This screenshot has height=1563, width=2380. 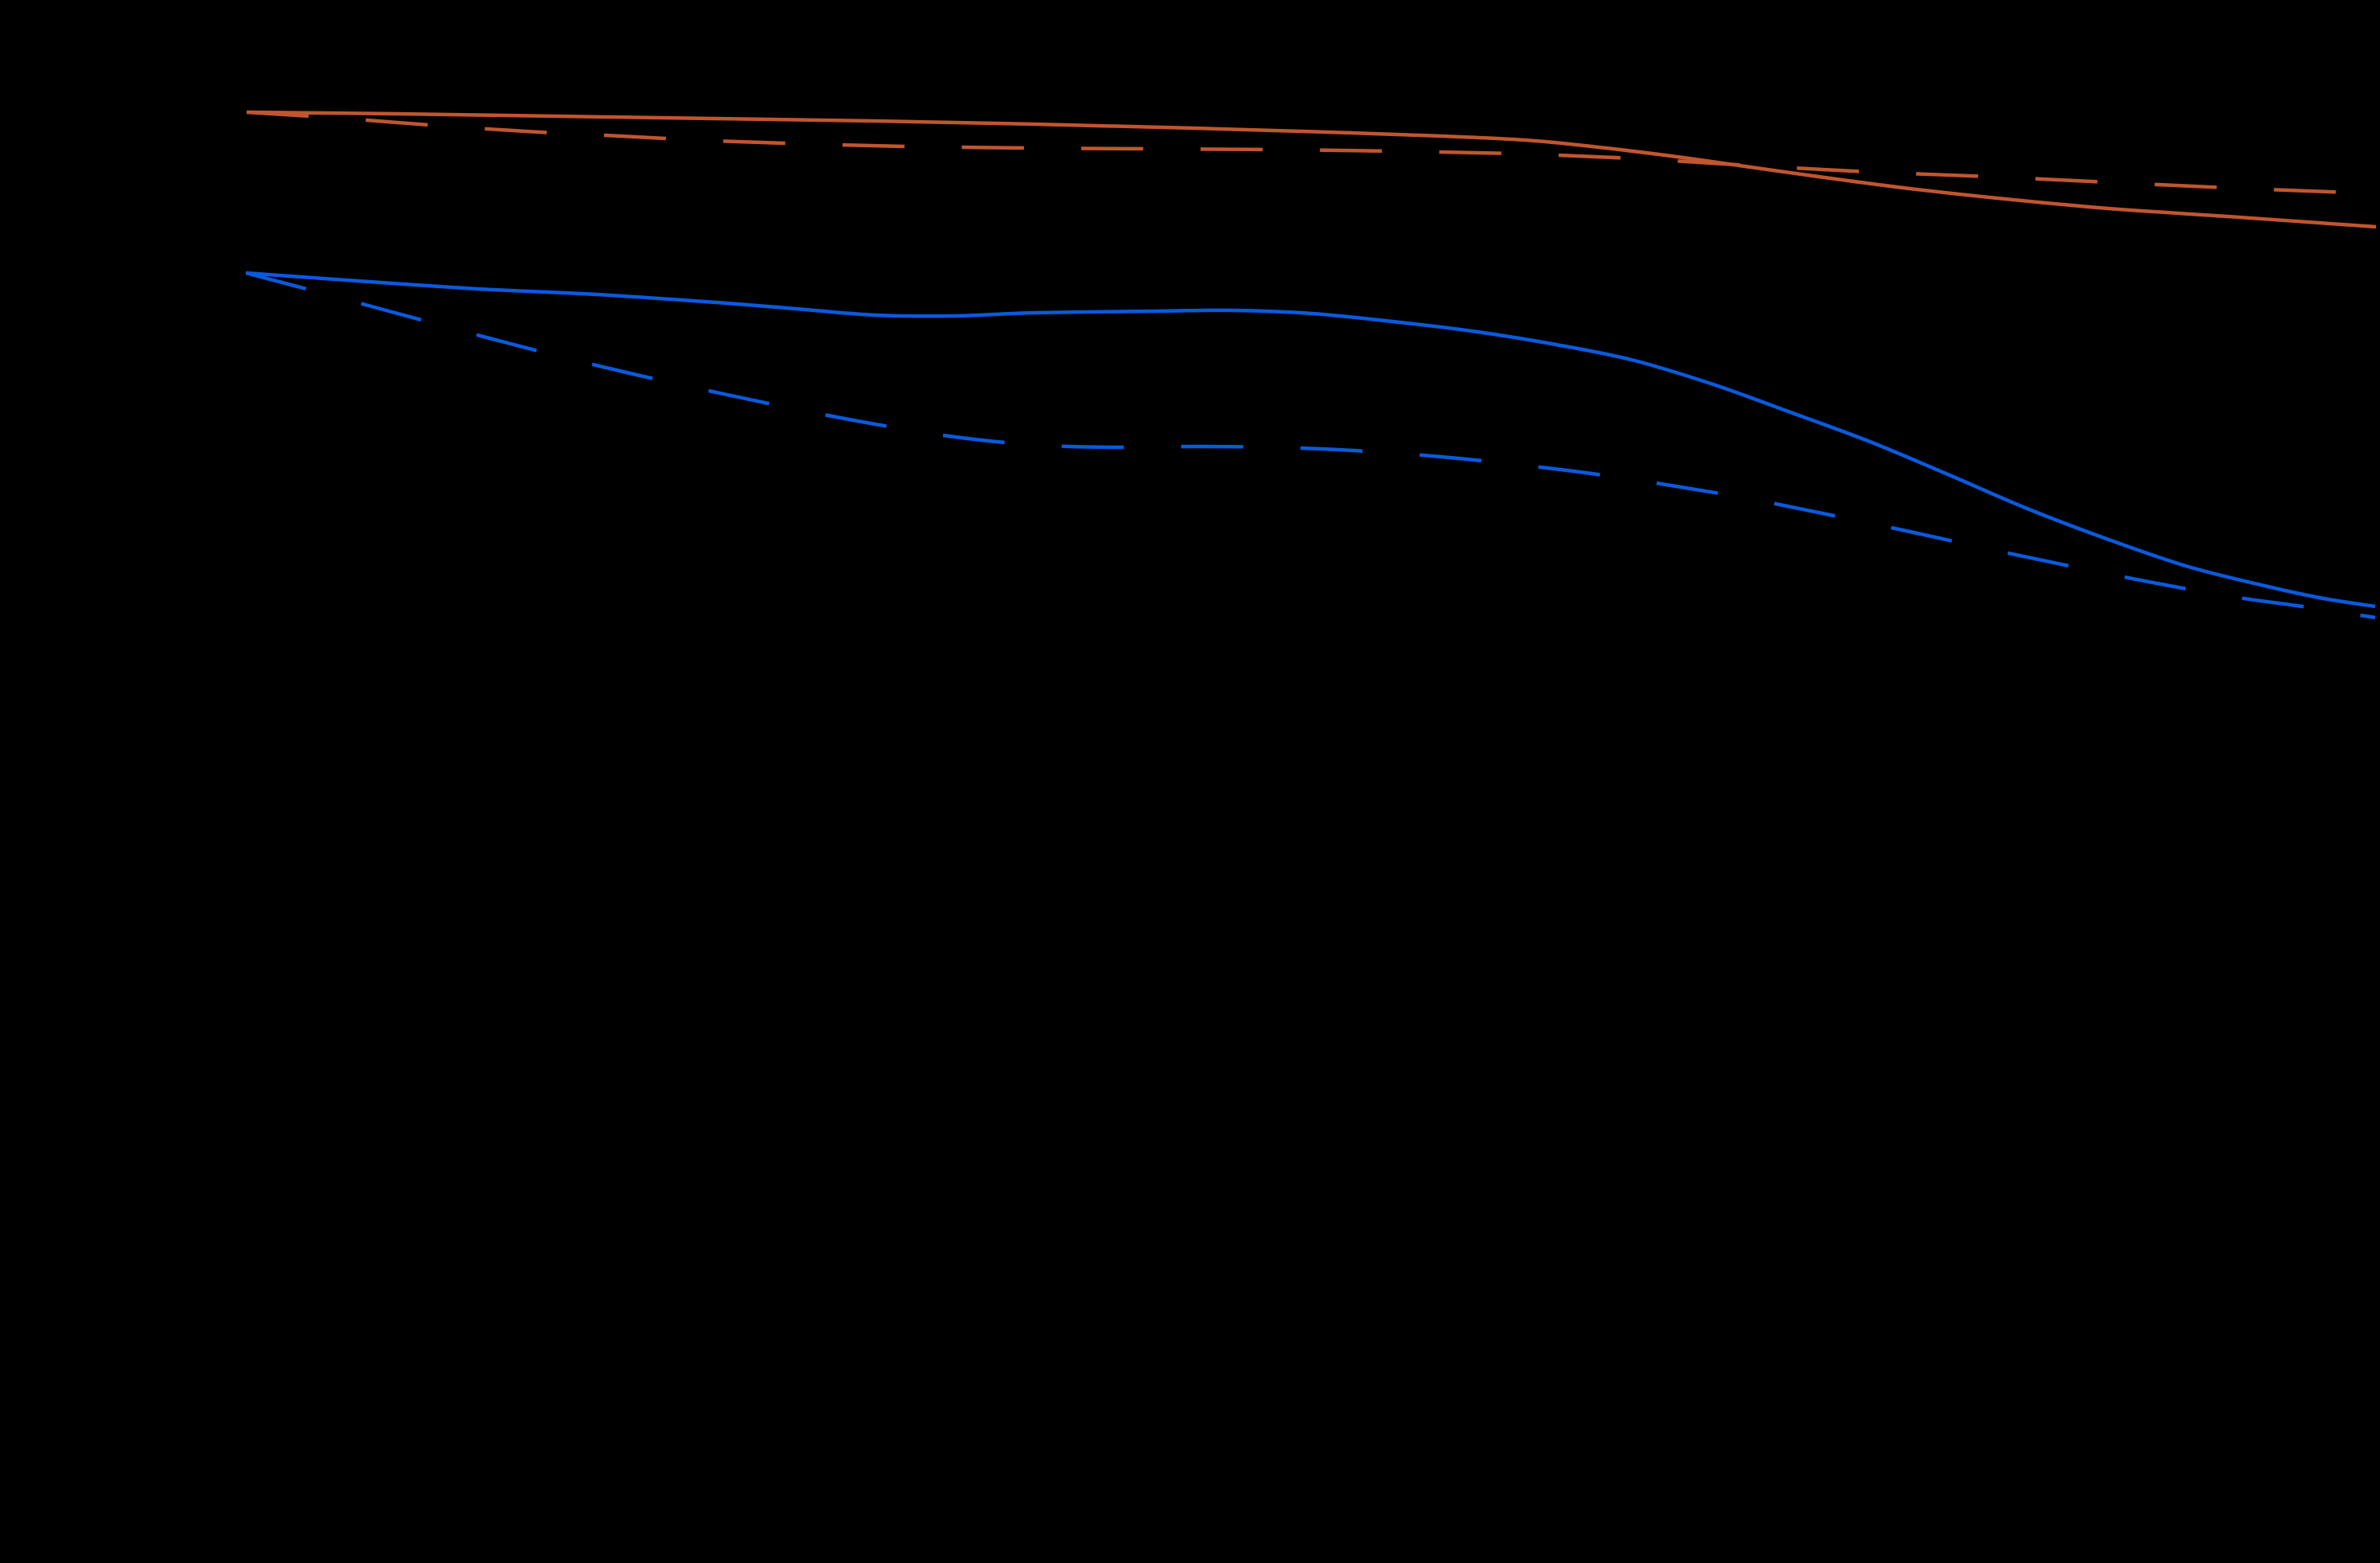 I want to click on orange-solid-line, so click(x=1311, y=169).